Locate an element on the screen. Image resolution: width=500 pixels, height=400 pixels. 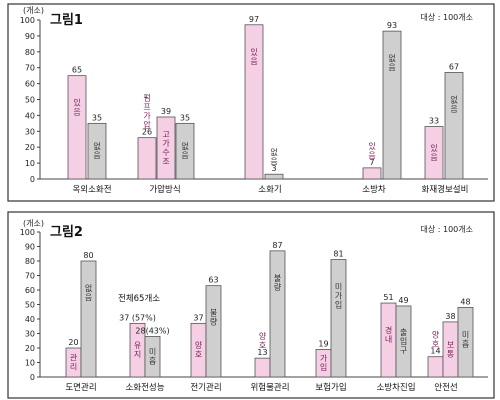
chart1-data-label: 3 is located at coordinates (273, 168).